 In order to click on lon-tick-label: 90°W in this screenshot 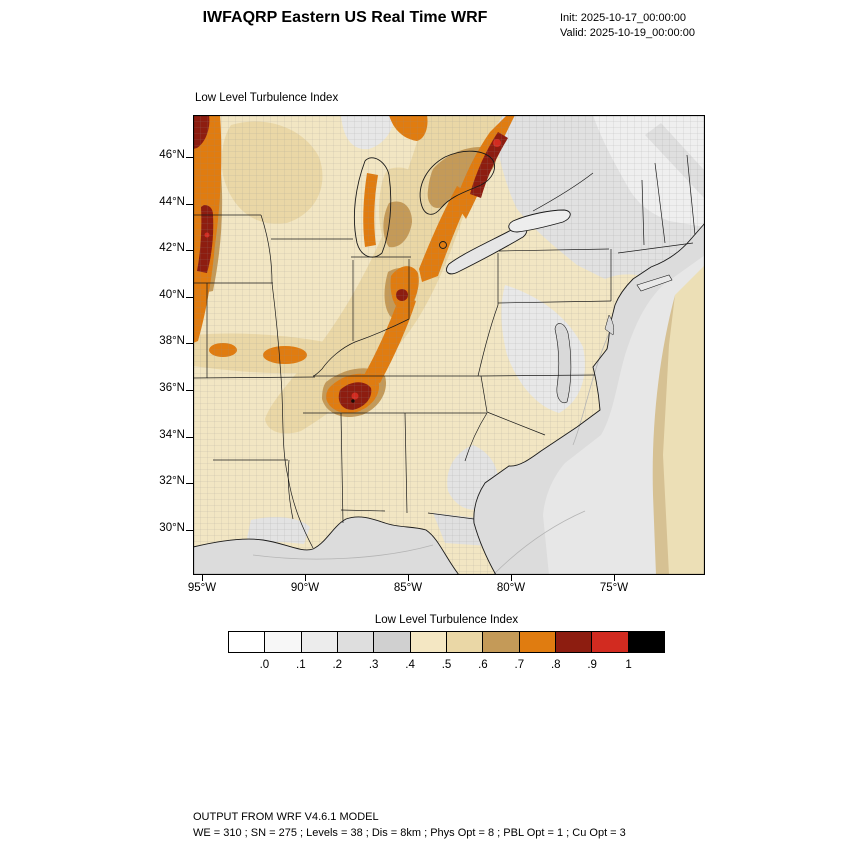, I will do `click(305, 588)`.